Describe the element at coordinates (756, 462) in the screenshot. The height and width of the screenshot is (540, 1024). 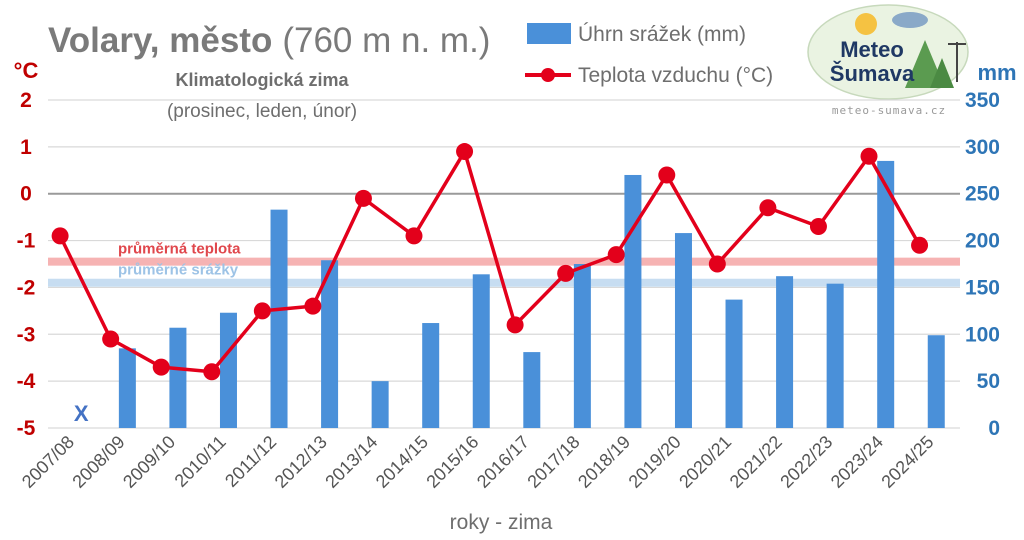
I see `x-tick-label: 2021/22` at that location.